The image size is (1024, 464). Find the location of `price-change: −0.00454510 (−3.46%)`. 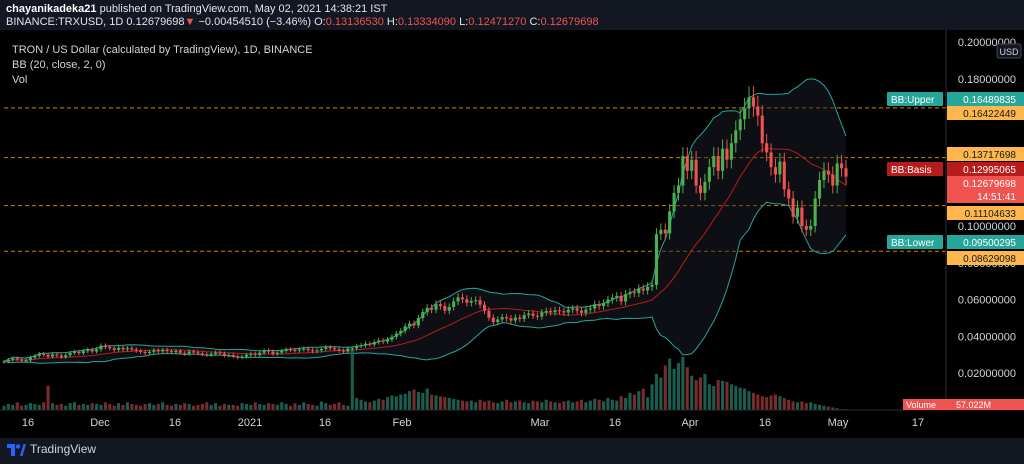

price-change: −0.00454510 (−3.46%) is located at coordinates (255, 22).